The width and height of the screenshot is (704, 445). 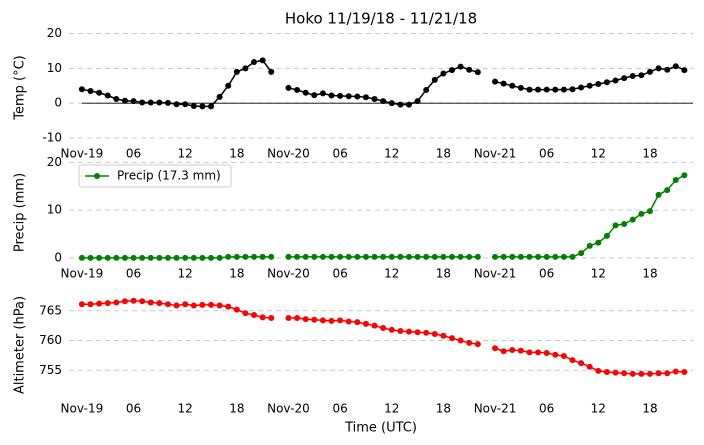 What do you see at coordinates (20, 212) in the screenshot?
I see `y-axis-label: Precip (mm)` at bounding box center [20, 212].